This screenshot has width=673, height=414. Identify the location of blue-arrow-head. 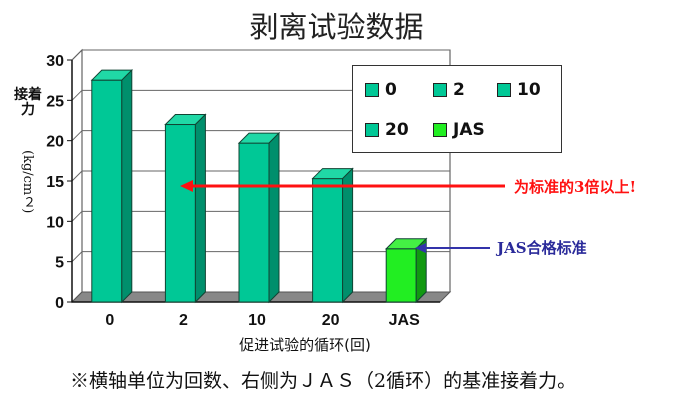
(420, 248).